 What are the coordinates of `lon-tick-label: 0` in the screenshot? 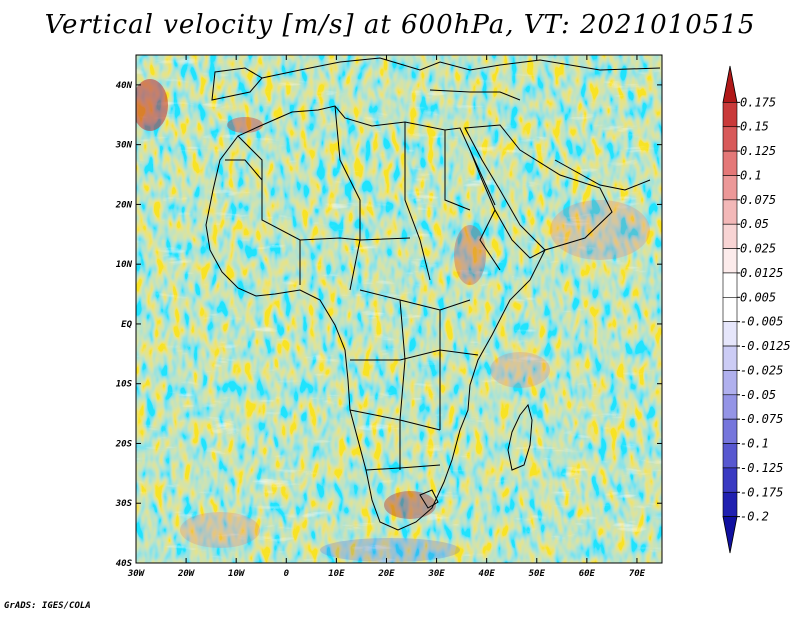 It's located at (287, 574).